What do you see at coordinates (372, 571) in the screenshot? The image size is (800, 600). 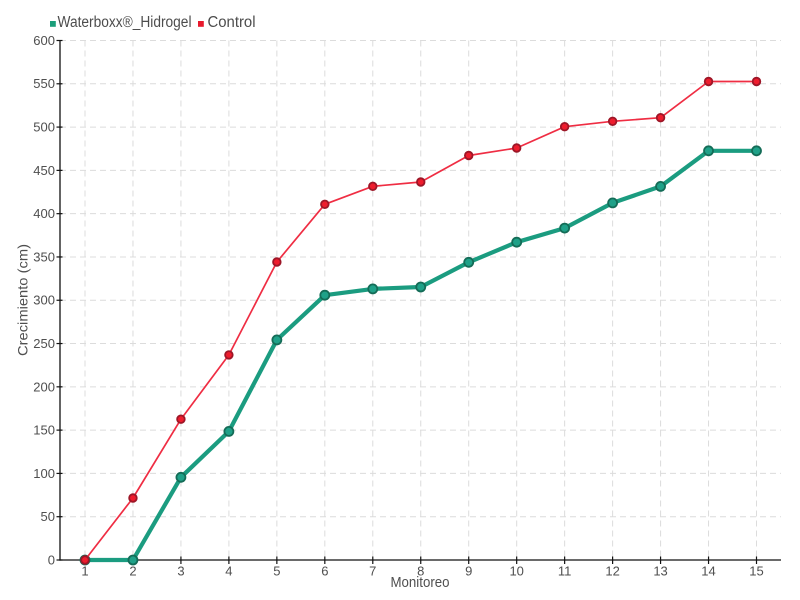 I see `svg-text: 7` at bounding box center [372, 571].